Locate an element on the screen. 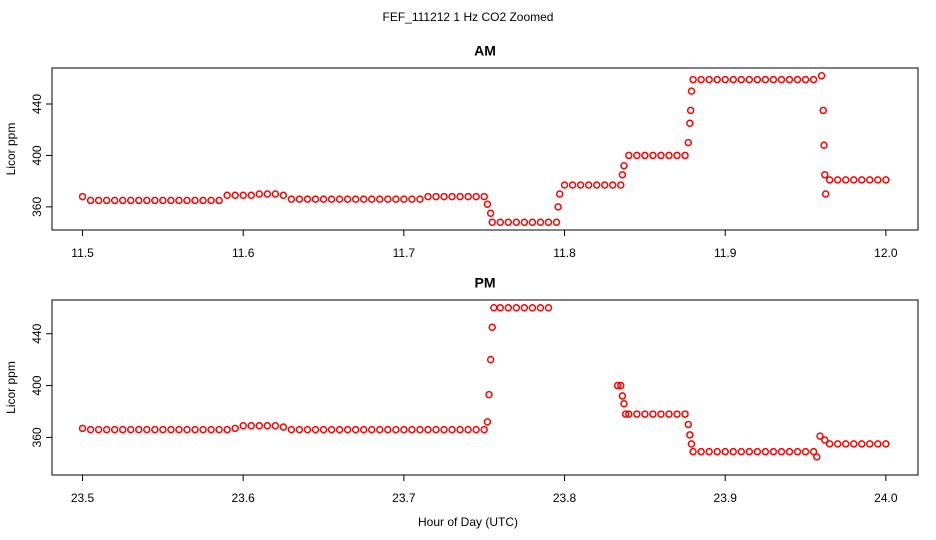 This screenshot has height=540, width=936. x-tick-label: 23.9 is located at coordinates (726, 498).